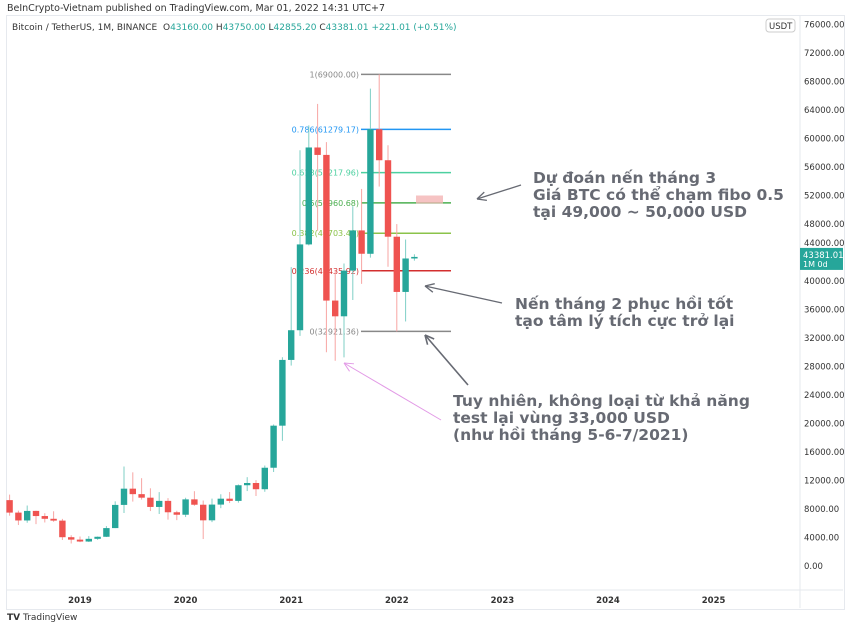  I want to click on y-tick-label: 32000.00, so click(824, 339).